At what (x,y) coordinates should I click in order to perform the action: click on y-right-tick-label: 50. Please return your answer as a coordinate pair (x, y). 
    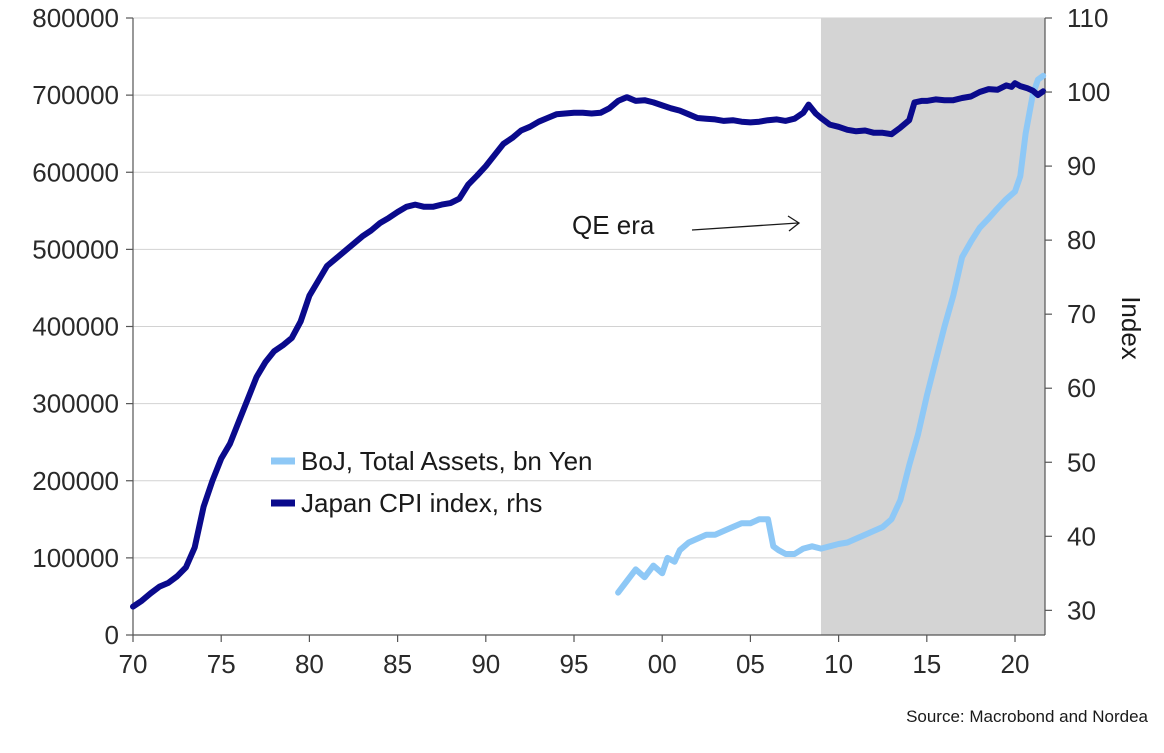
    Looking at the image, I should click on (1081, 462).